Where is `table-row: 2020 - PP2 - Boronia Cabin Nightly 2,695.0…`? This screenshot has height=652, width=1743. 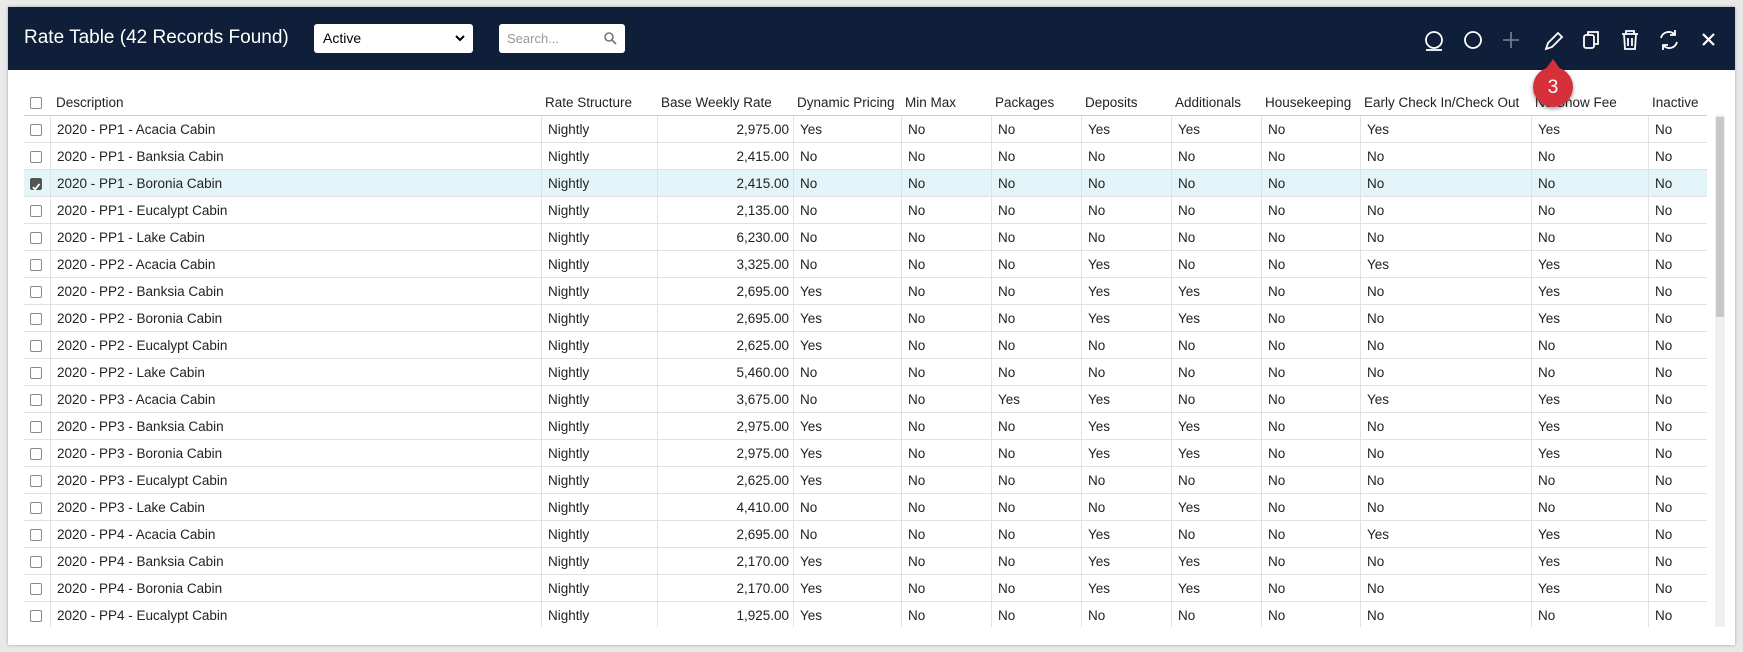 table-row: 2020 - PP2 - Boronia Cabin Nightly 2,695.0… is located at coordinates (865, 318).